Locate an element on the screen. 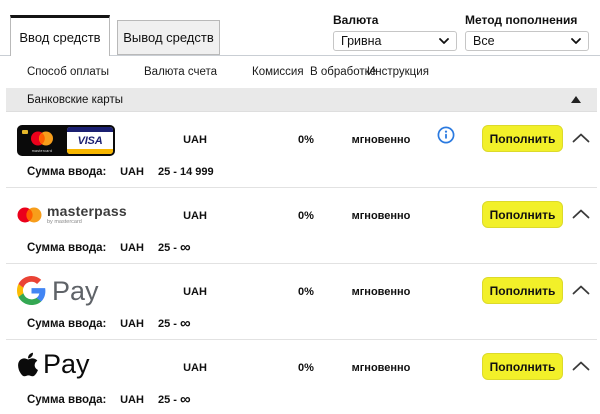  visa-card-icon: VISA is located at coordinates (90, 140).